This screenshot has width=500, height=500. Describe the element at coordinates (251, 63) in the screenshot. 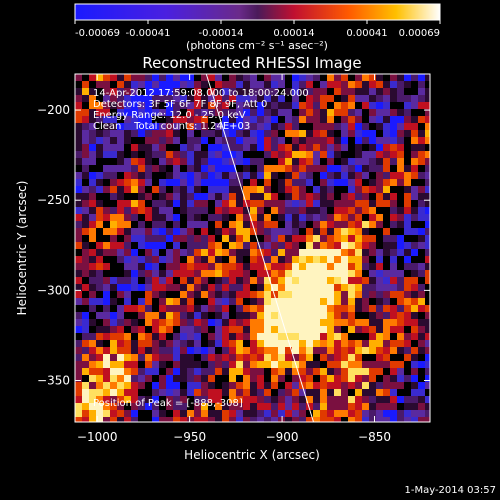

I see `chart-title: Reconstructed RHESSI Image` at that location.